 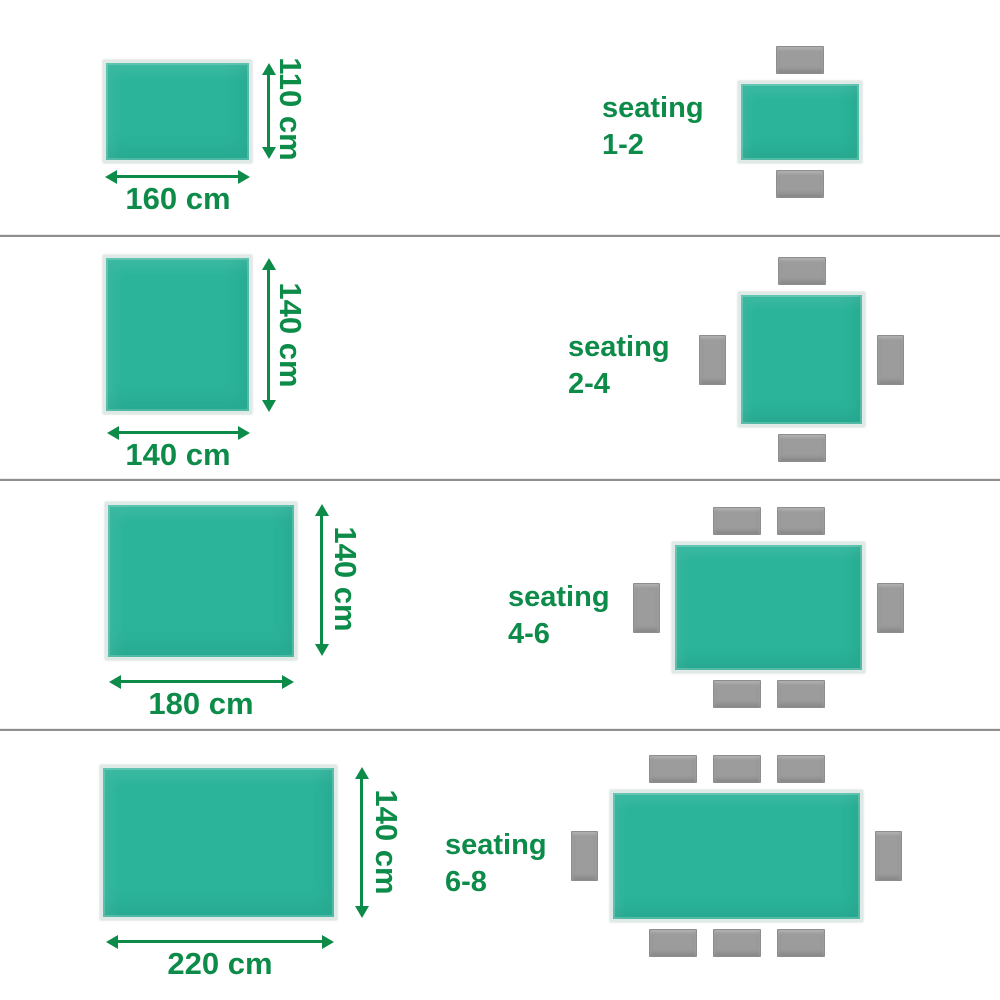 What do you see at coordinates (178, 198) in the screenshot?
I see `width-label: 160 cm` at bounding box center [178, 198].